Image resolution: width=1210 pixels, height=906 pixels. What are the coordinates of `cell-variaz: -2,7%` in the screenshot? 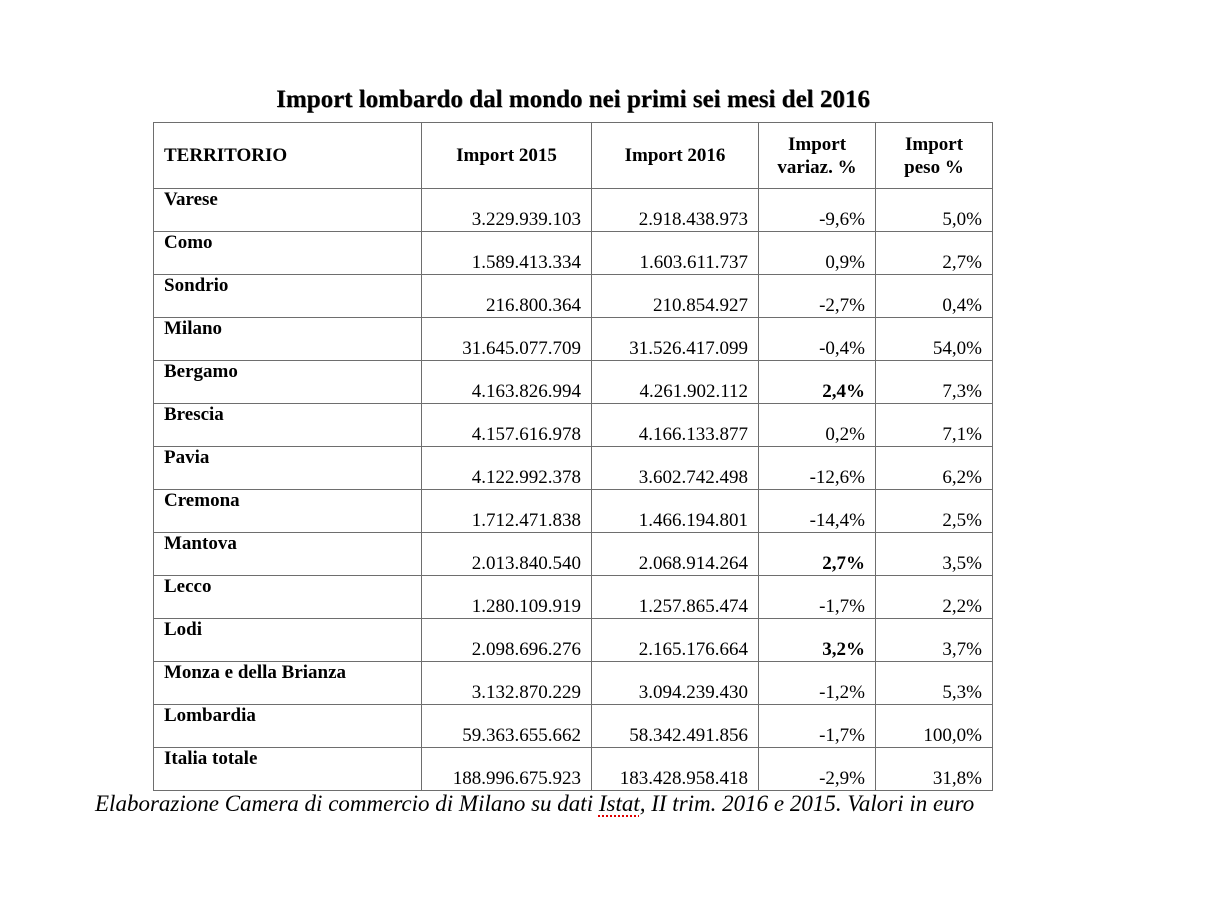 It's located at (817, 296).